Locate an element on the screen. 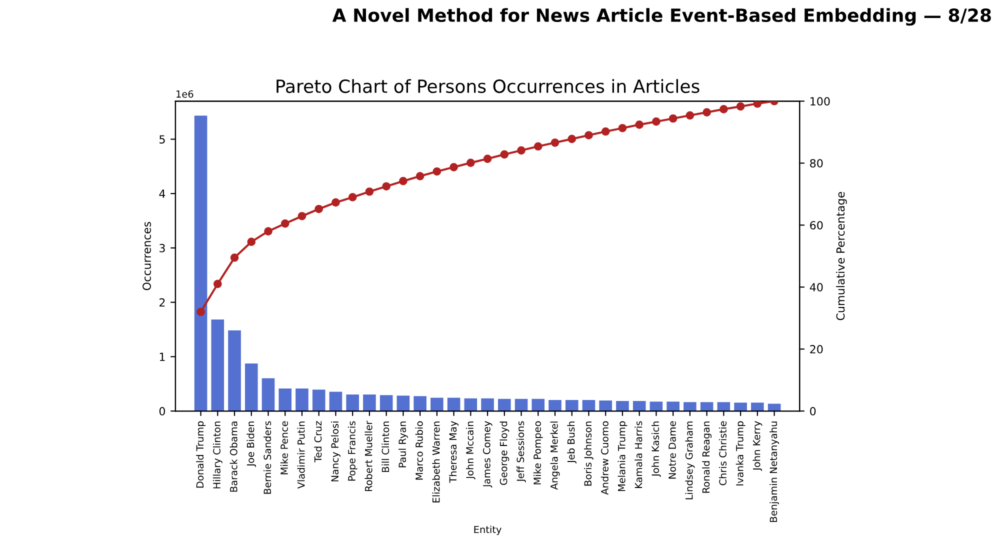 The height and width of the screenshot is (538, 997). x-axis-title: Entity is located at coordinates (488, 531).